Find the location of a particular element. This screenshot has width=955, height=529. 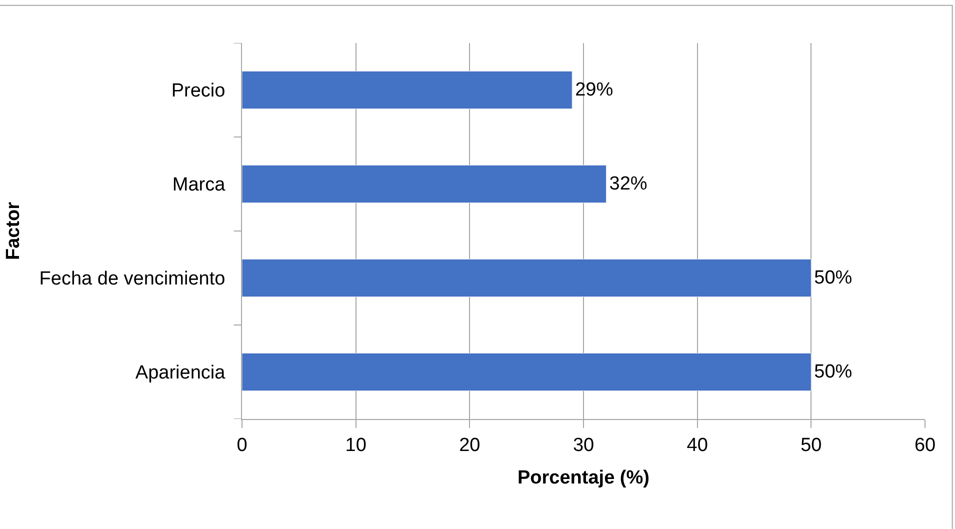

data-label: 29% is located at coordinates (594, 90).